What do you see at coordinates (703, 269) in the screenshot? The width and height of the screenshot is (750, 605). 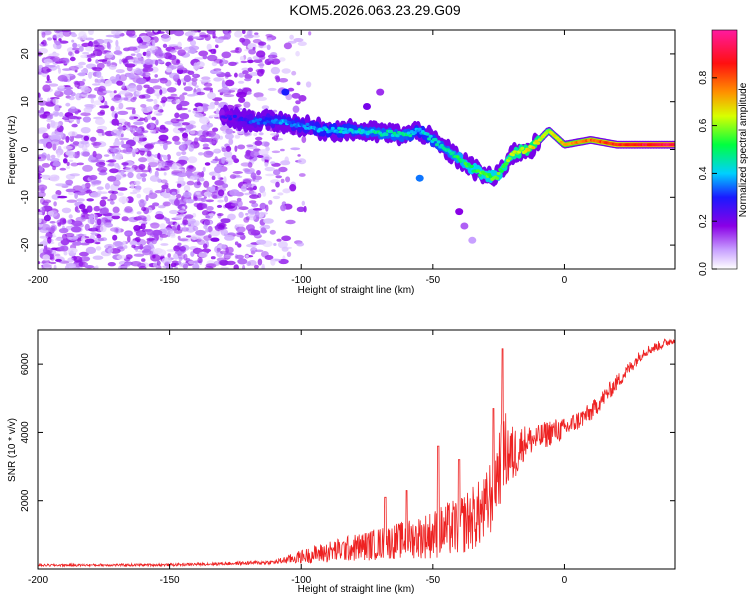 I see `colorbar-tick-label: 0.0` at bounding box center [703, 269].